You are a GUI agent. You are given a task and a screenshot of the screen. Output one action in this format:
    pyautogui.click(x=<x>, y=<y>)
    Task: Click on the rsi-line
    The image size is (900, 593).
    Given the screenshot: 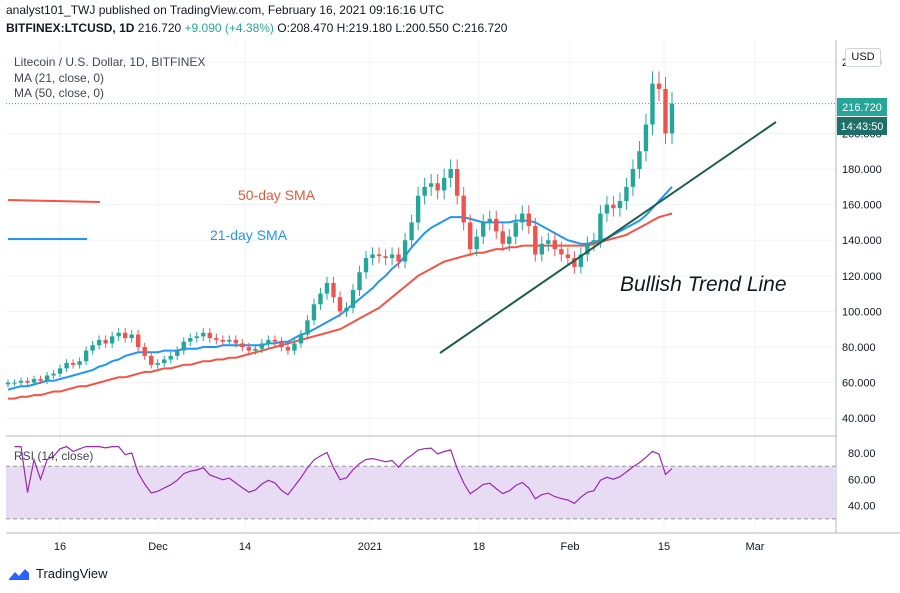 What is the action you would take?
    pyautogui.click(x=343, y=475)
    